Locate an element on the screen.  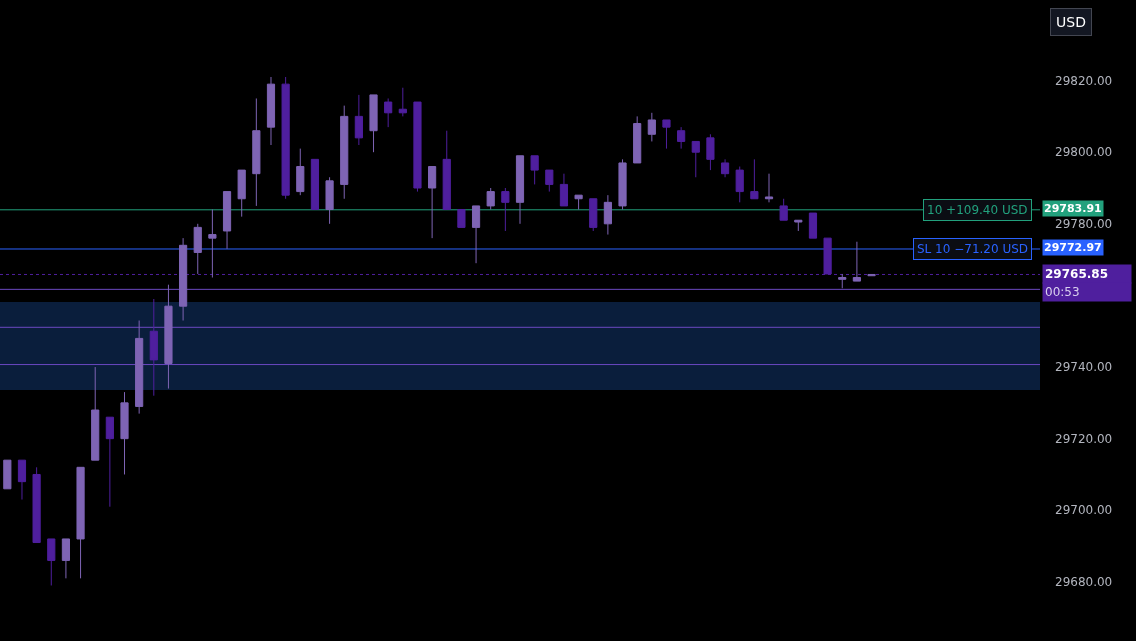
y-tick-label: 29700.00 is located at coordinates (1084, 510).